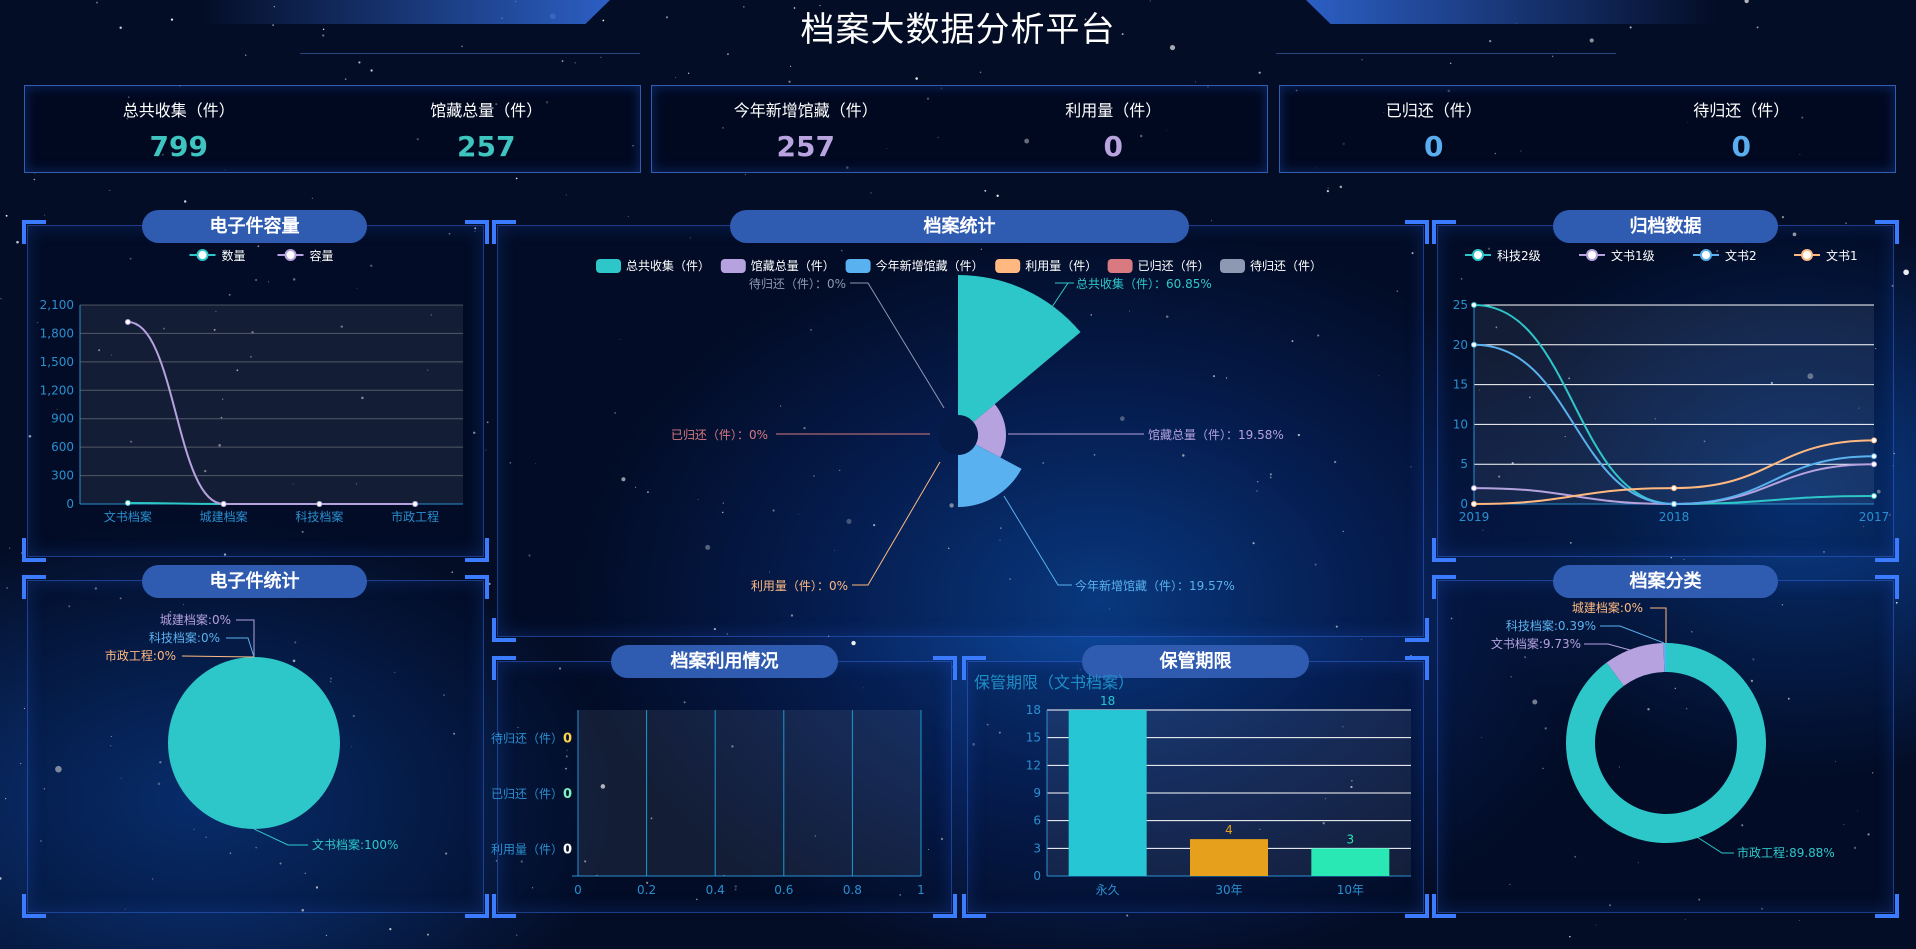 This screenshot has height=949, width=1916. I want to click on legend-label: 文书2, so click(1741, 255).